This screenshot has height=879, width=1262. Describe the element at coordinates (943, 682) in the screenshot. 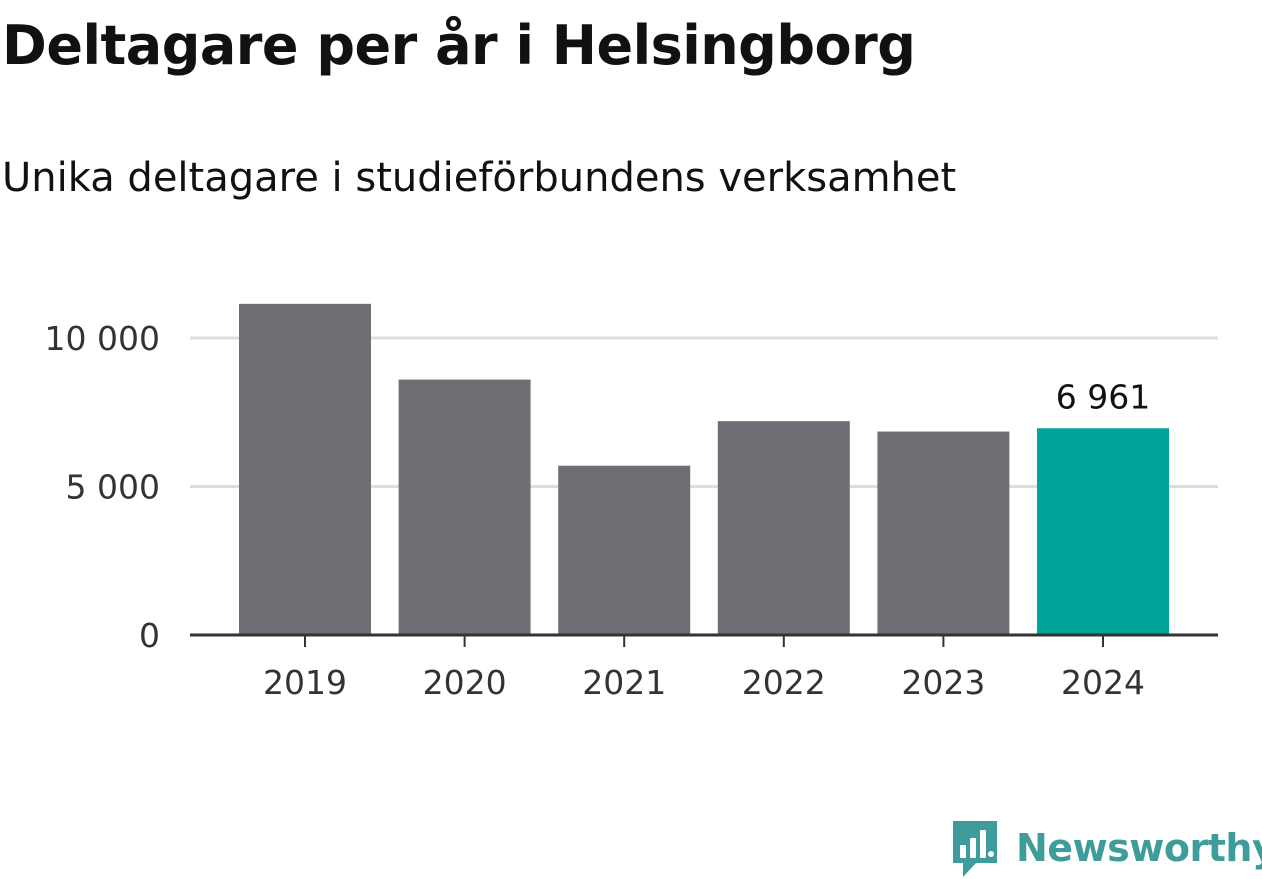

I see `x-tick-label-2023: 2023` at that location.